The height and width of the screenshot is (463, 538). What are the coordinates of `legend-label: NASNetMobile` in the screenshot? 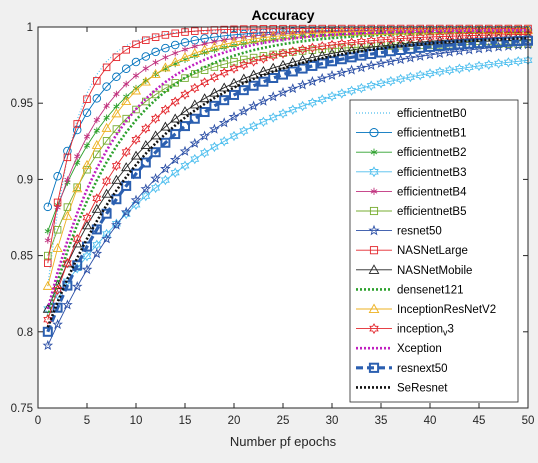 It's located at (434, 271).